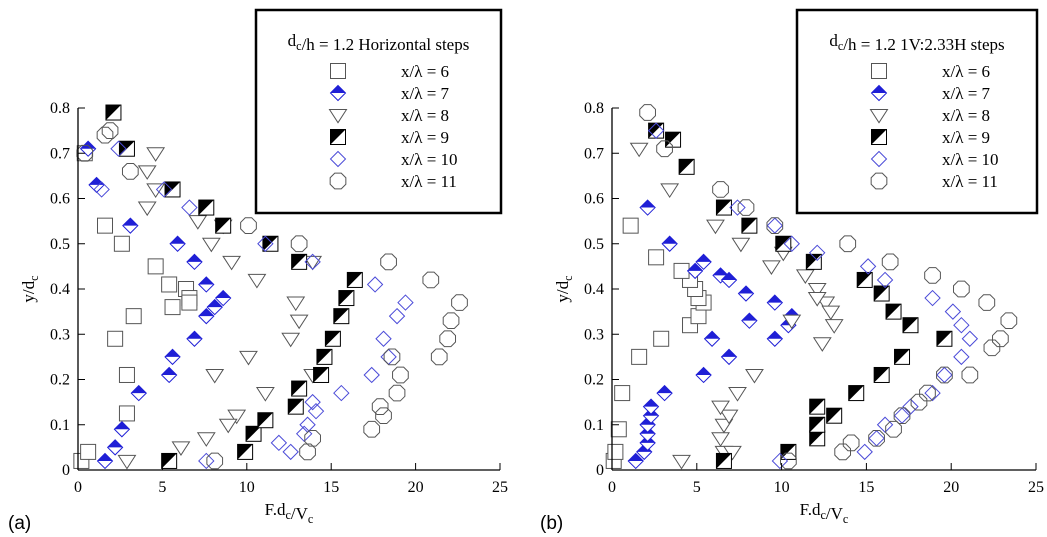 Image resolution: width=1047 pixels, height=537 pixels. I want to click on x-tick-label: 0, so click(78, 487).